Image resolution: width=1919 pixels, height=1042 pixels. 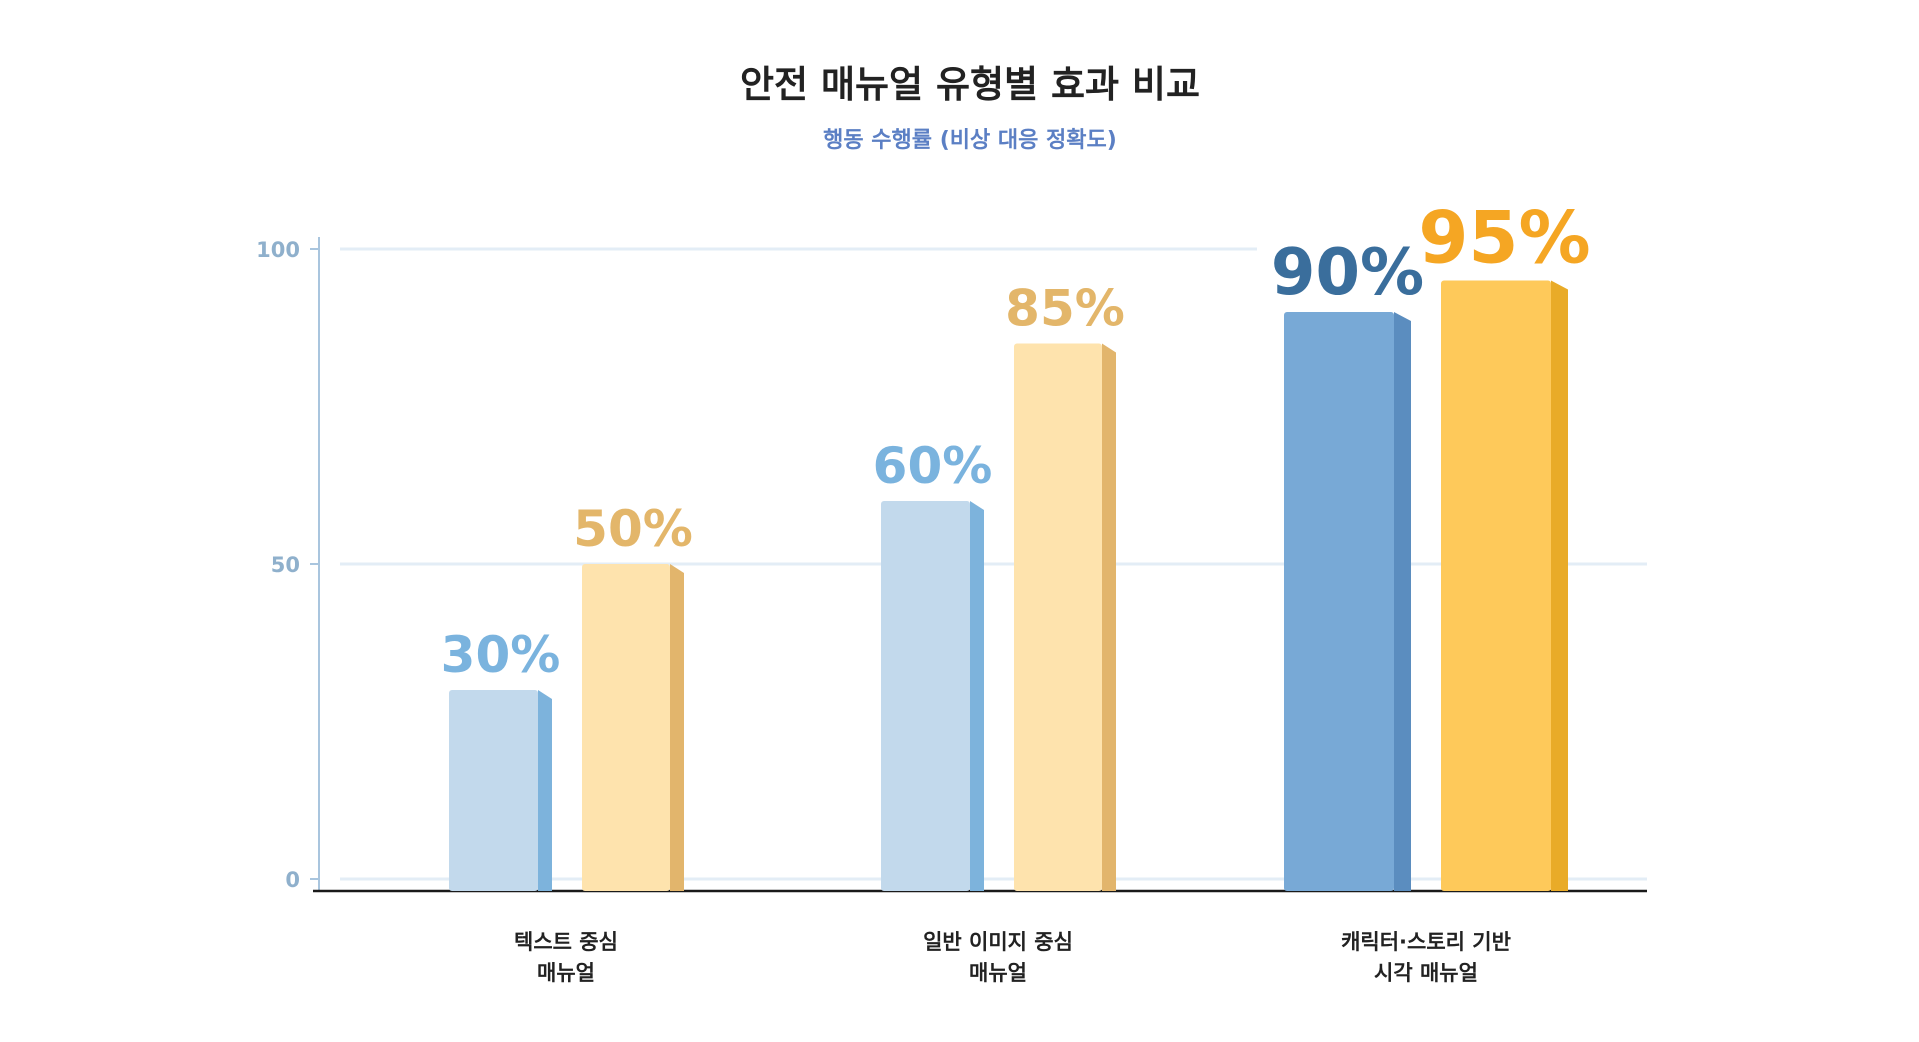 What do you see at coordinates (501, 655) in the screenshot?
I see `data-label: 30%` at bounding box center [501, 655].